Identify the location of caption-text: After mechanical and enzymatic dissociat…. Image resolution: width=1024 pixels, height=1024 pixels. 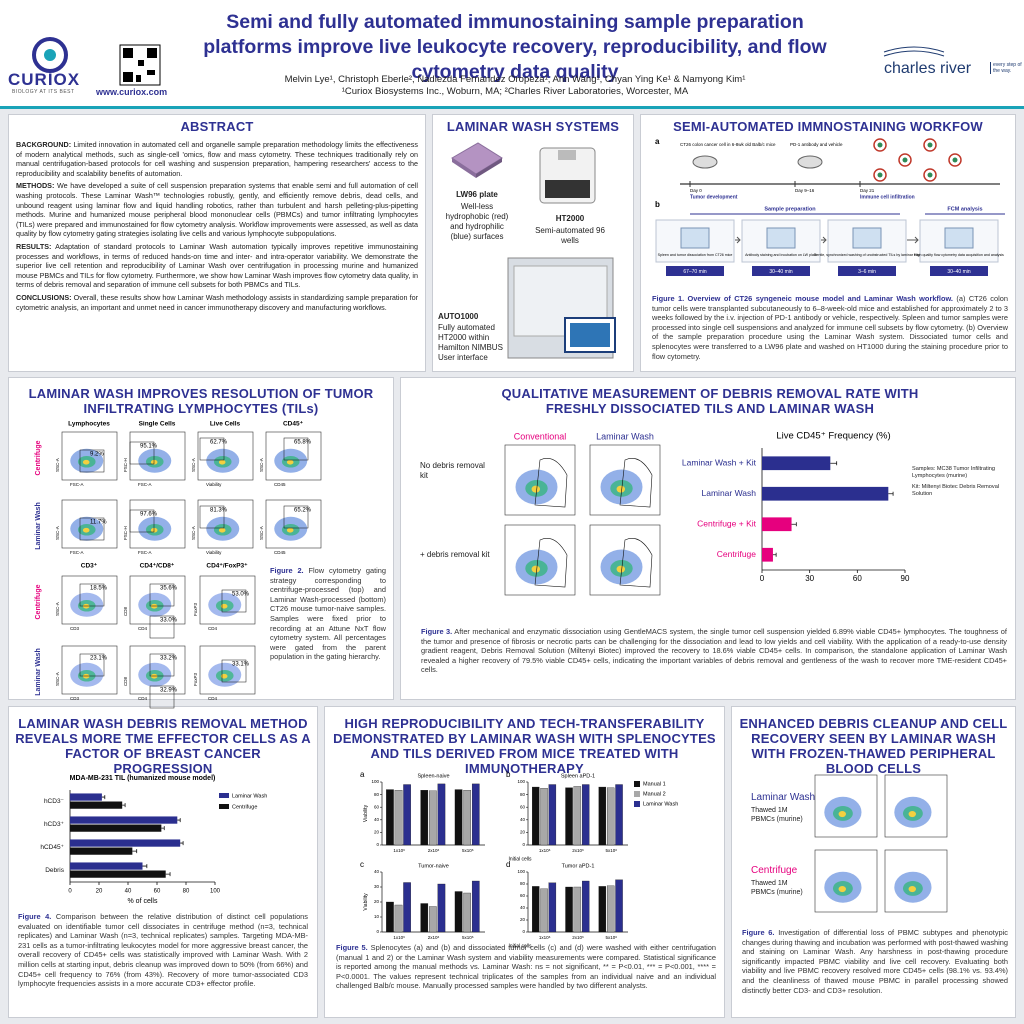
(714, 651).